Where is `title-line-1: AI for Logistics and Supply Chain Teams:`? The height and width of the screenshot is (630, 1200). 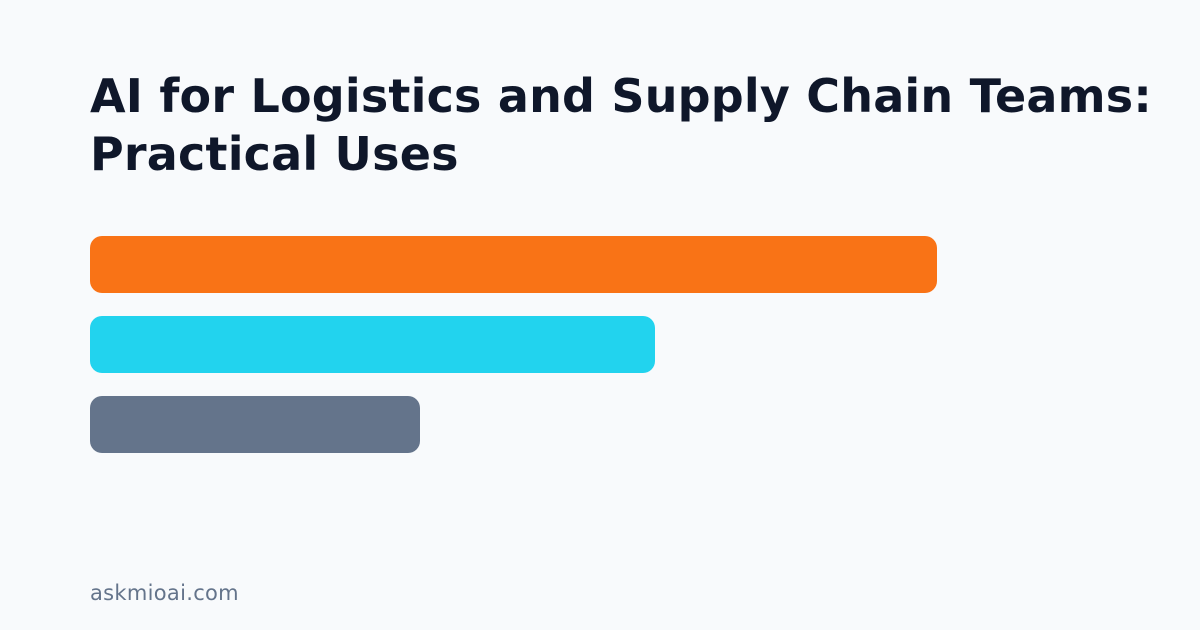 title-line-1: AI for Logistics and Supply Chain Teams: is located at coordinates (621, 96).